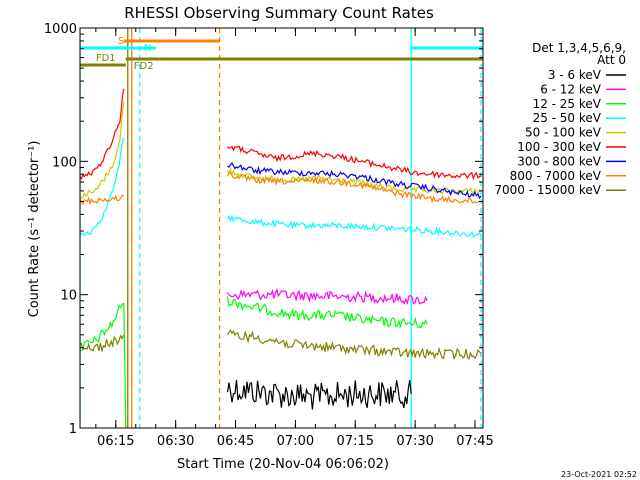 The width and height of the screenshot is (640, 480). Describe the element at coordinates (121, 41) in the screenshot. I see `flag-label-s: S` at that location.